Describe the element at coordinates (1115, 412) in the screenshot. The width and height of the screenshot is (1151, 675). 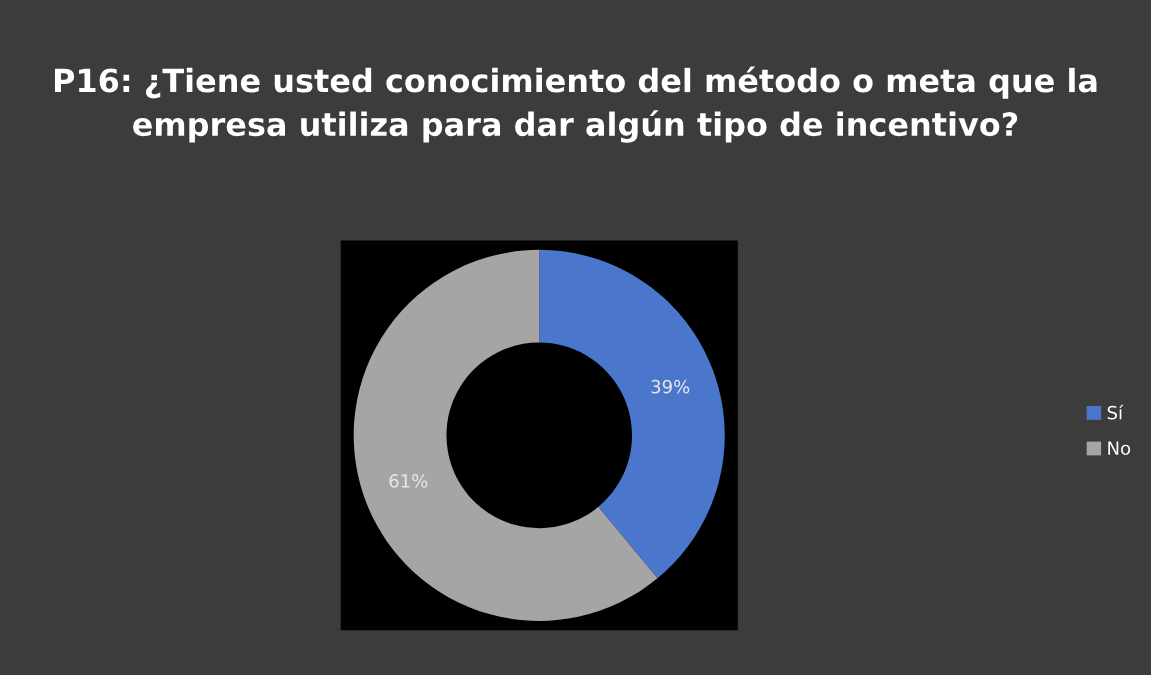
I see `legend-label: Sí` at that location.